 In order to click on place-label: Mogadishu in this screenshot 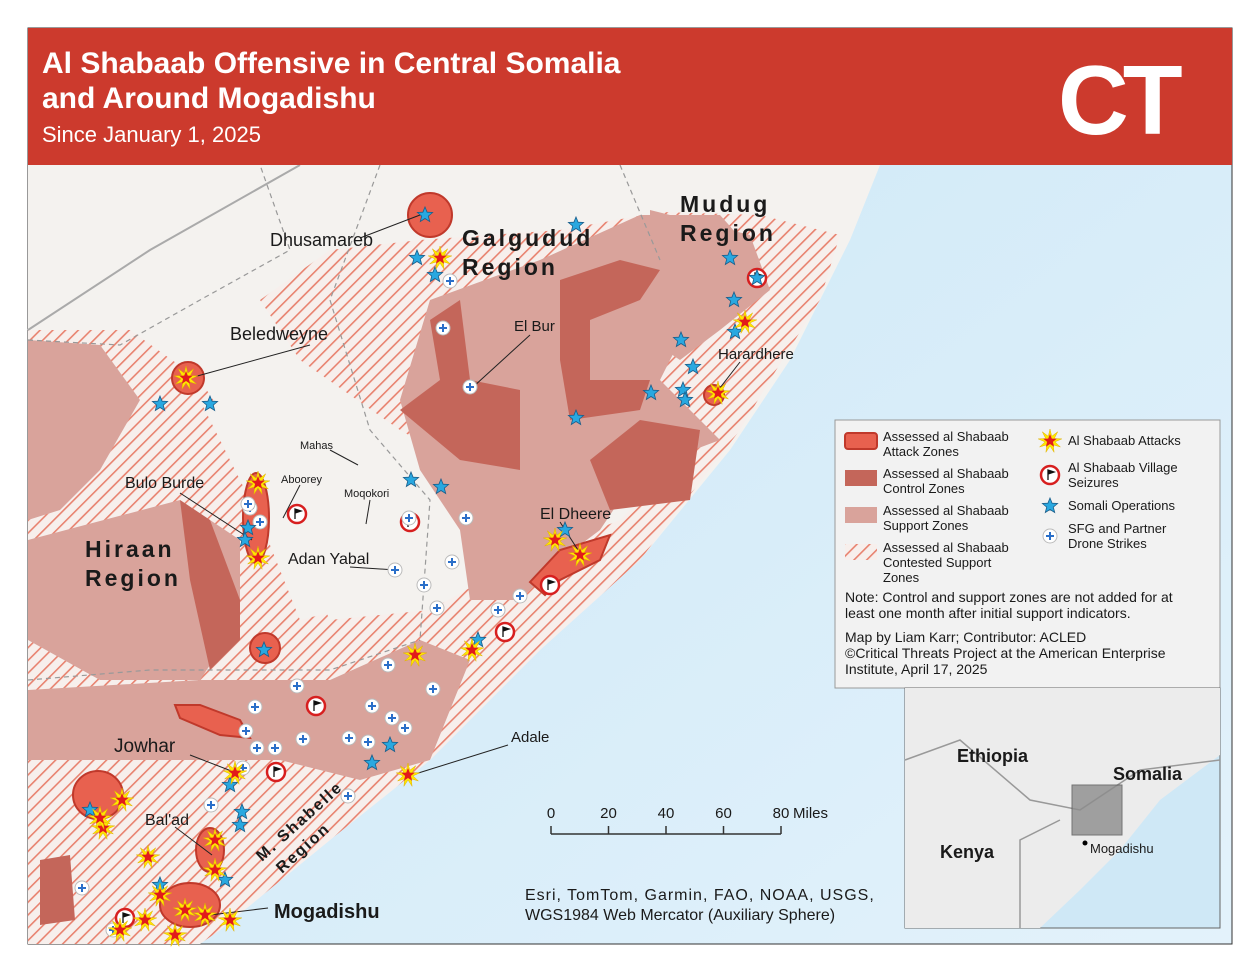, I will do `click(327, 912)`.